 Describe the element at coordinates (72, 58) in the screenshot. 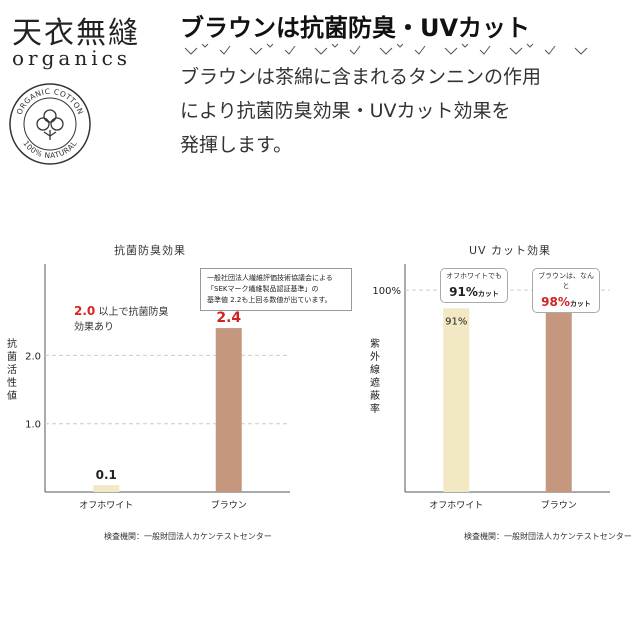

I see `brand-name-en: organics` at that location.